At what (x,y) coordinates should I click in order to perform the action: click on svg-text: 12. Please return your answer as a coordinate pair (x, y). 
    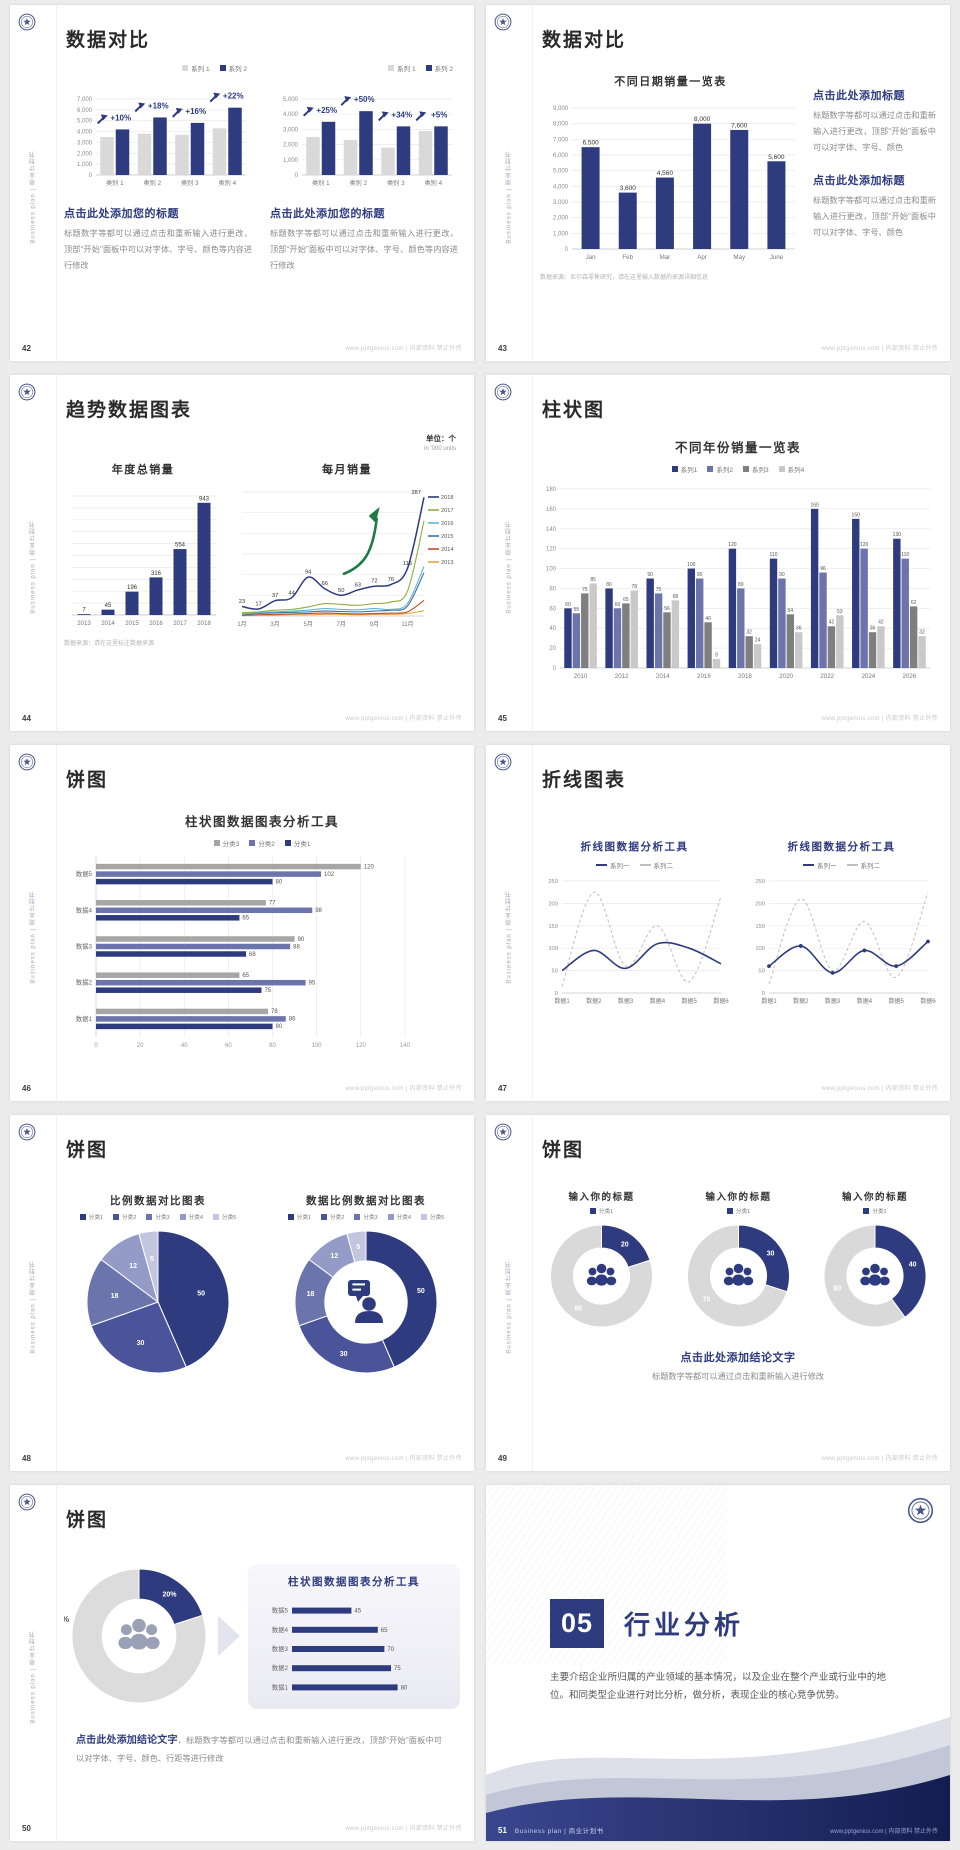
    Looking at the image, I should click on (133, 1266).